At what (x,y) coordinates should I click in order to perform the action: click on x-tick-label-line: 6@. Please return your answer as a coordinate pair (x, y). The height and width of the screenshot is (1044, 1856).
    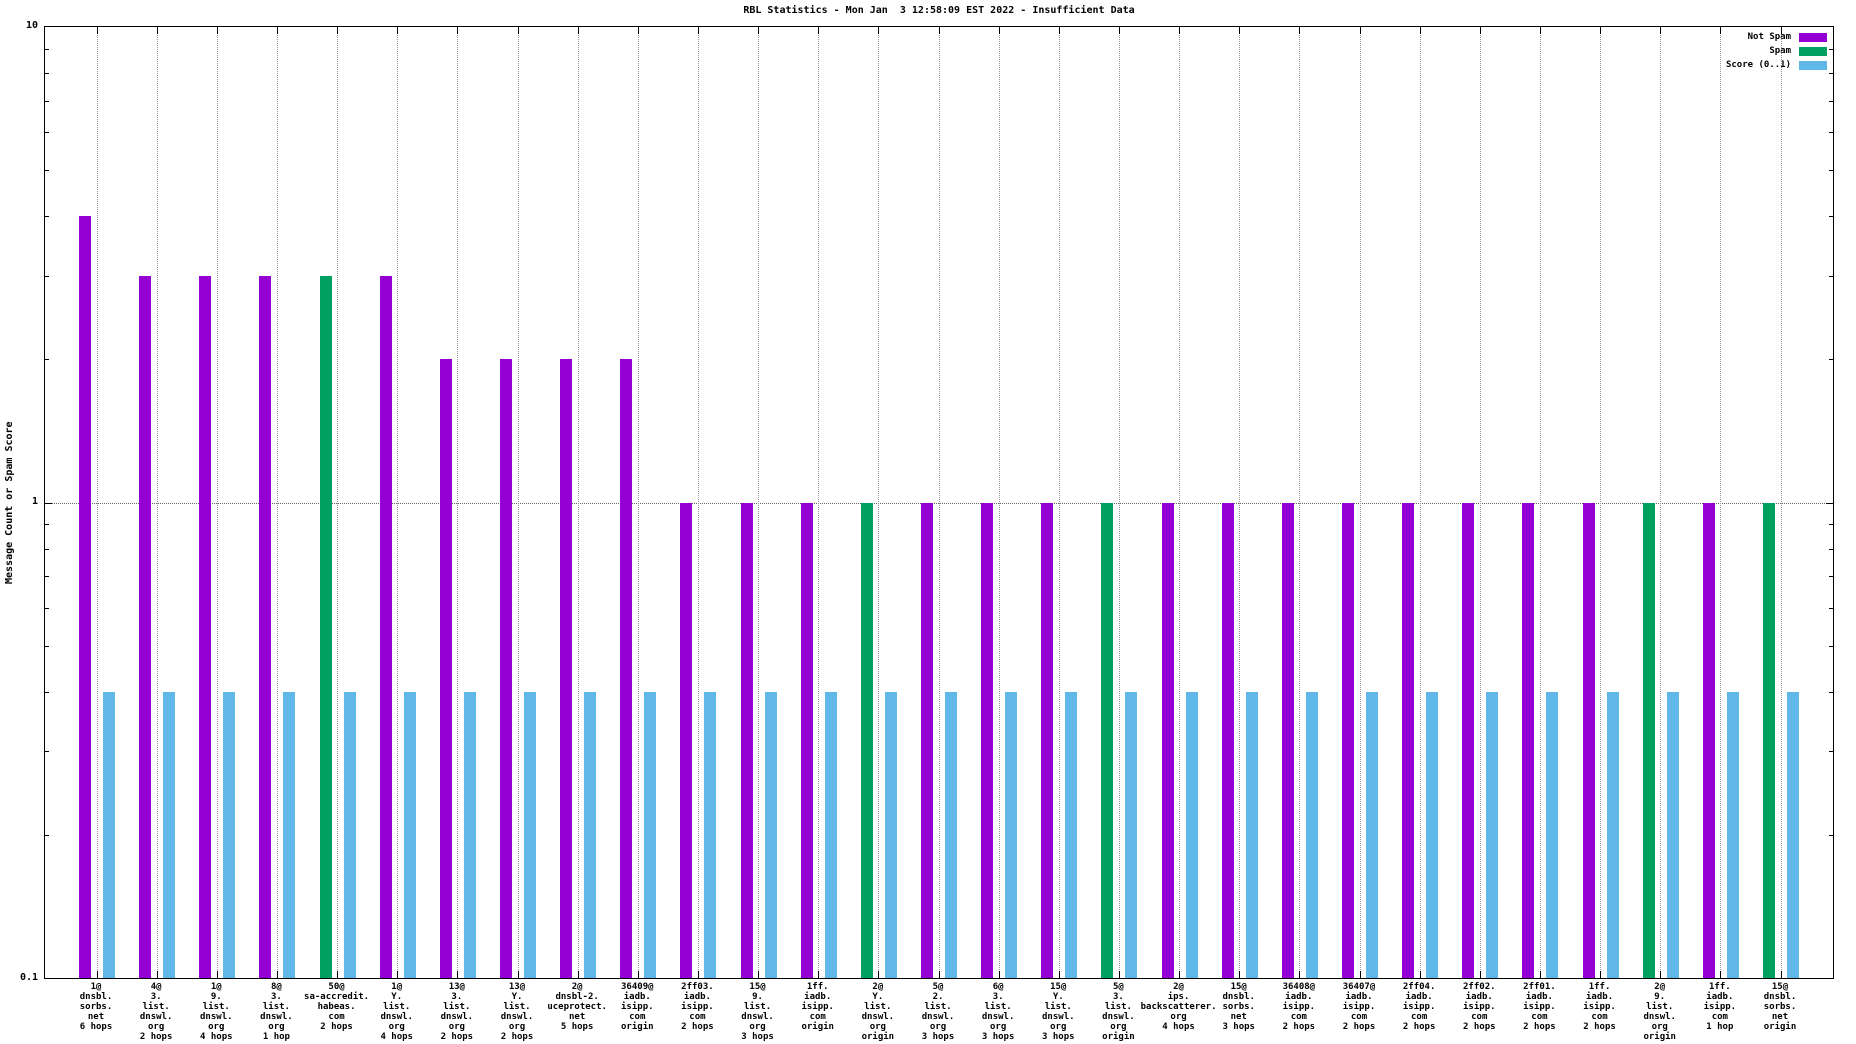
    Looking at the image, I should click on (998, 987).